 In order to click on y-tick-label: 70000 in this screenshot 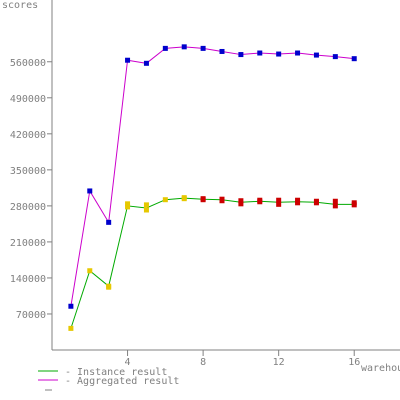, I will do `click(31, 315)`.